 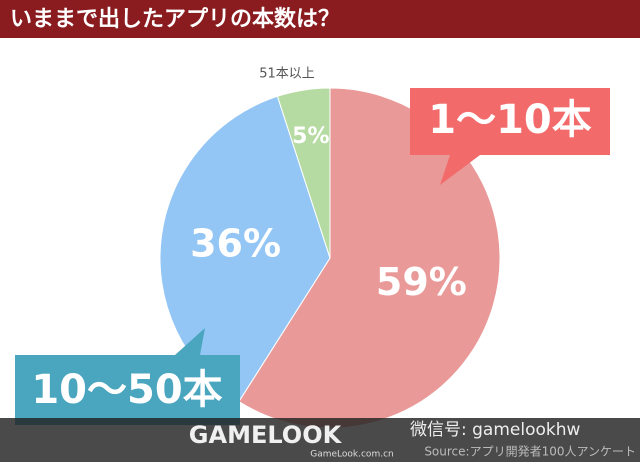 I want to click on watermark-source: Source:アプリ開発者100人アンケート, so click(x=530, y=452).